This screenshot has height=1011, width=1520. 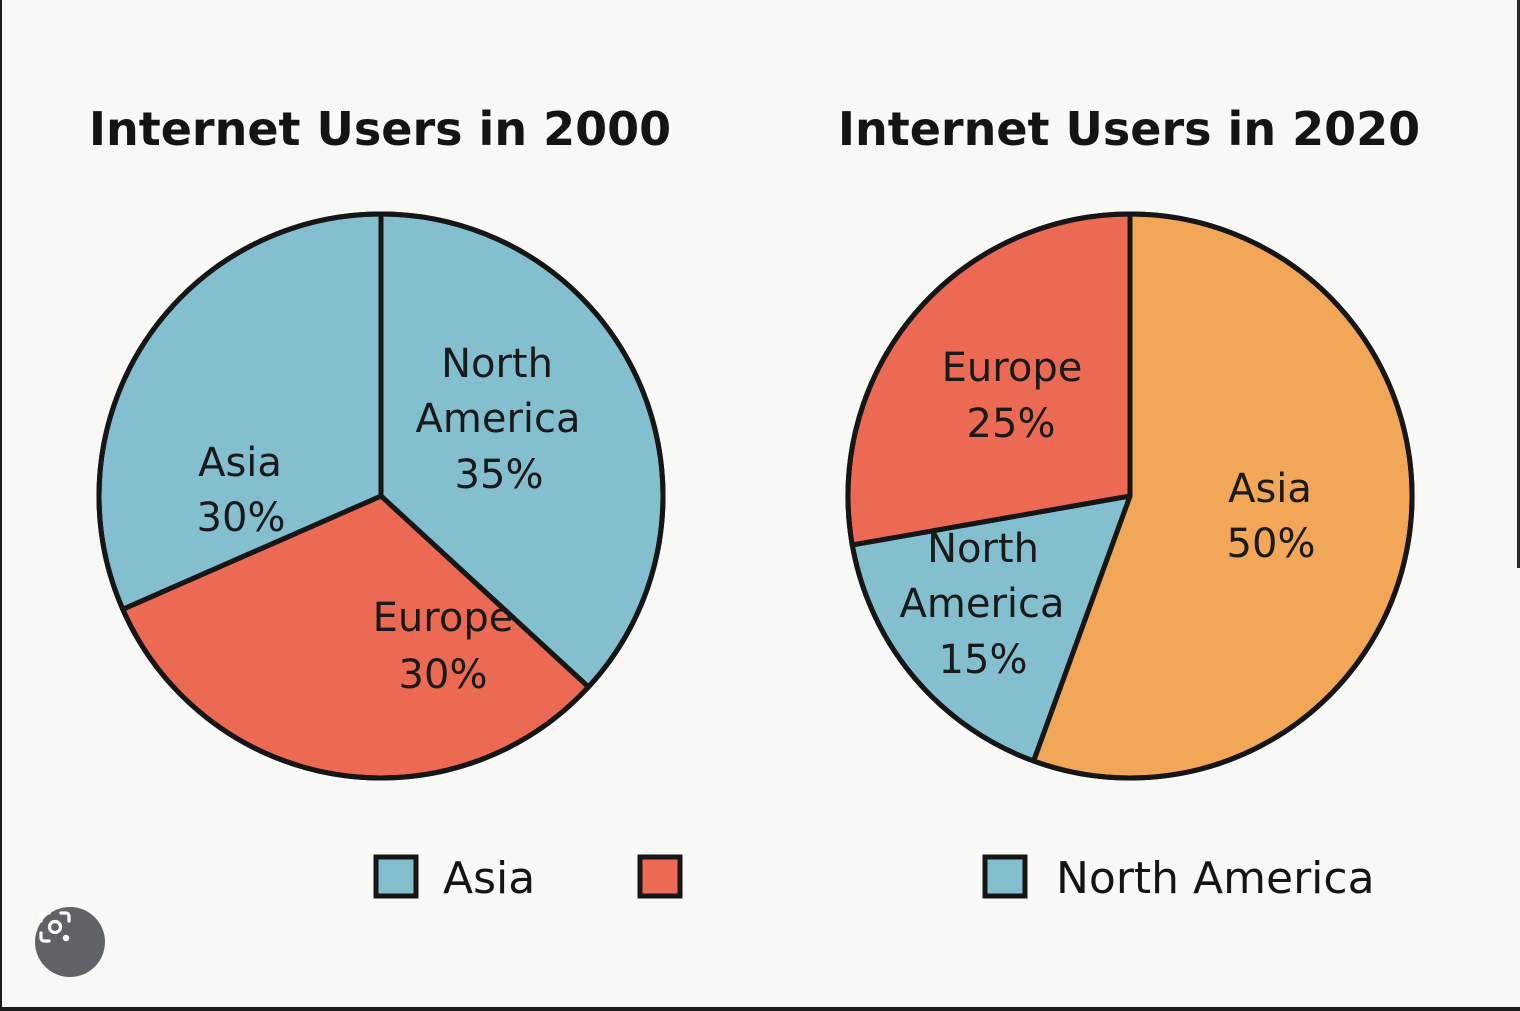 I want to click on slice-value-label: 35%, so click(x=499, y=475).